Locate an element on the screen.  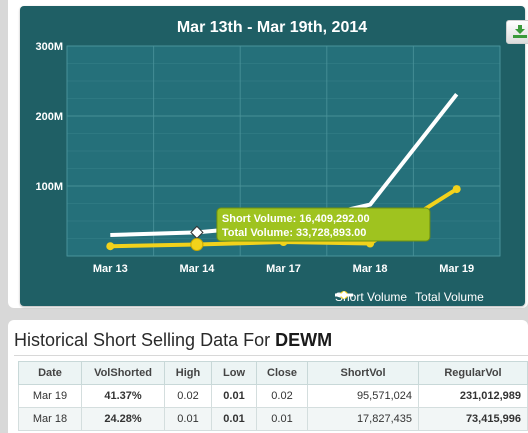
cell-date: Mar 19 is located at coordinates (50, 396).